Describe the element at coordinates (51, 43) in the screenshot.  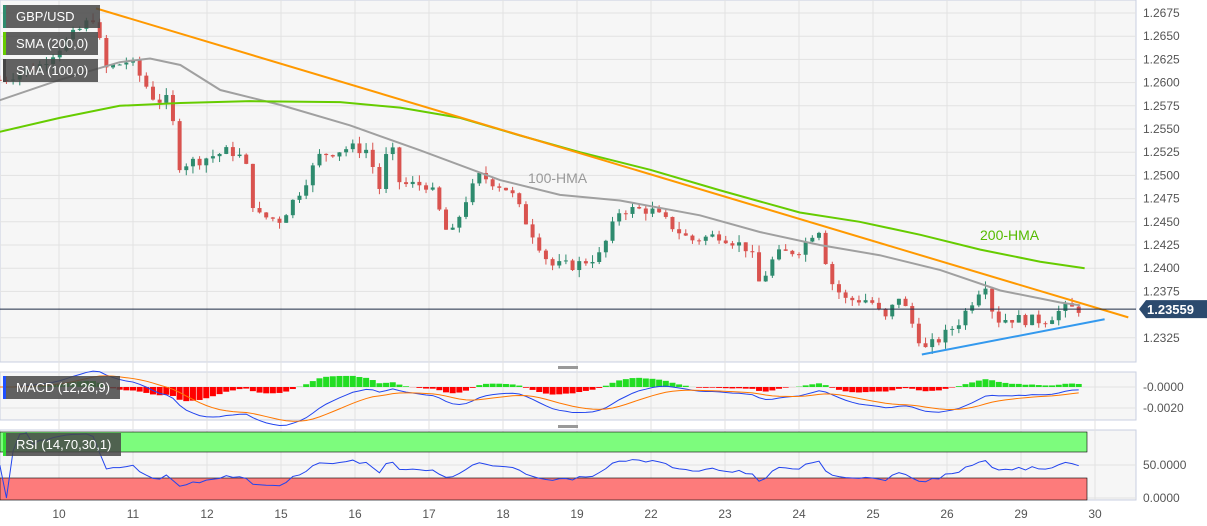
I see `sma200-legend: SMA (200,0)` at that location.